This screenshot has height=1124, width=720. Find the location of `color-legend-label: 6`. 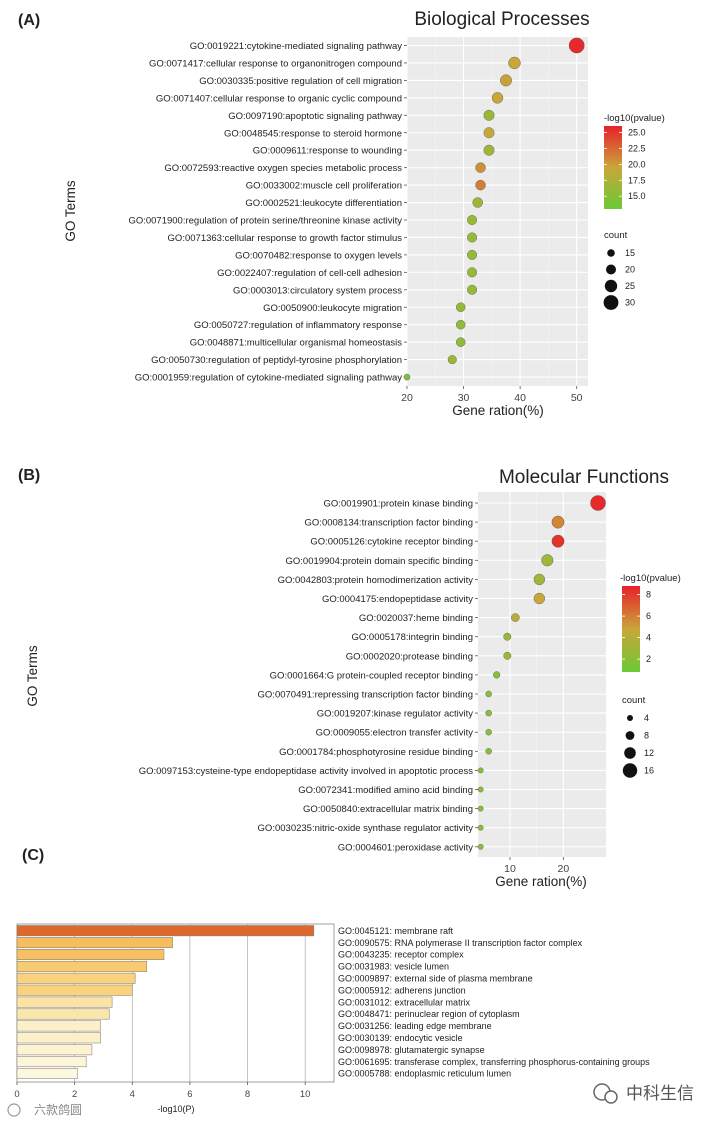

color-legend-label: 6 is located at coordinates (648, 616).